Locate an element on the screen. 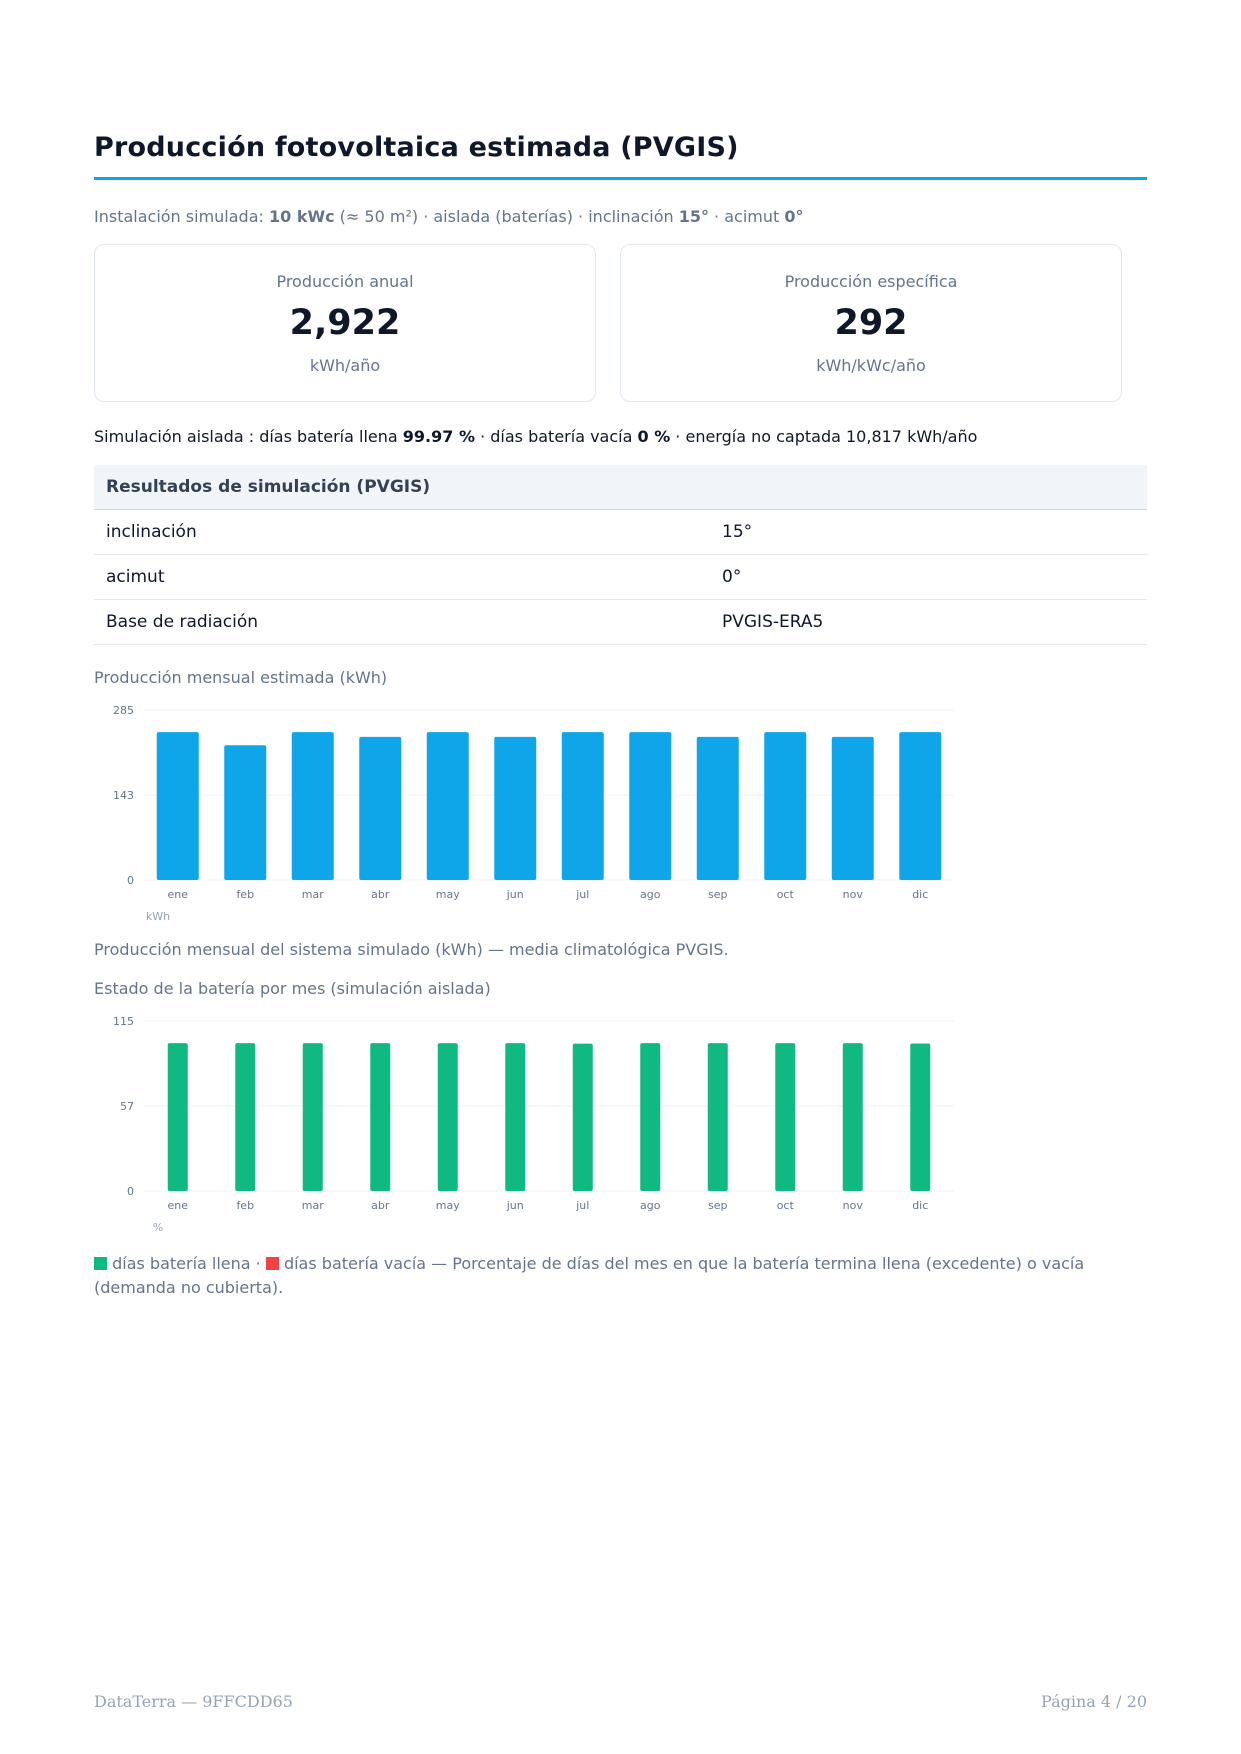  table-row: acimut 0° is located at coordinates (620, 577).